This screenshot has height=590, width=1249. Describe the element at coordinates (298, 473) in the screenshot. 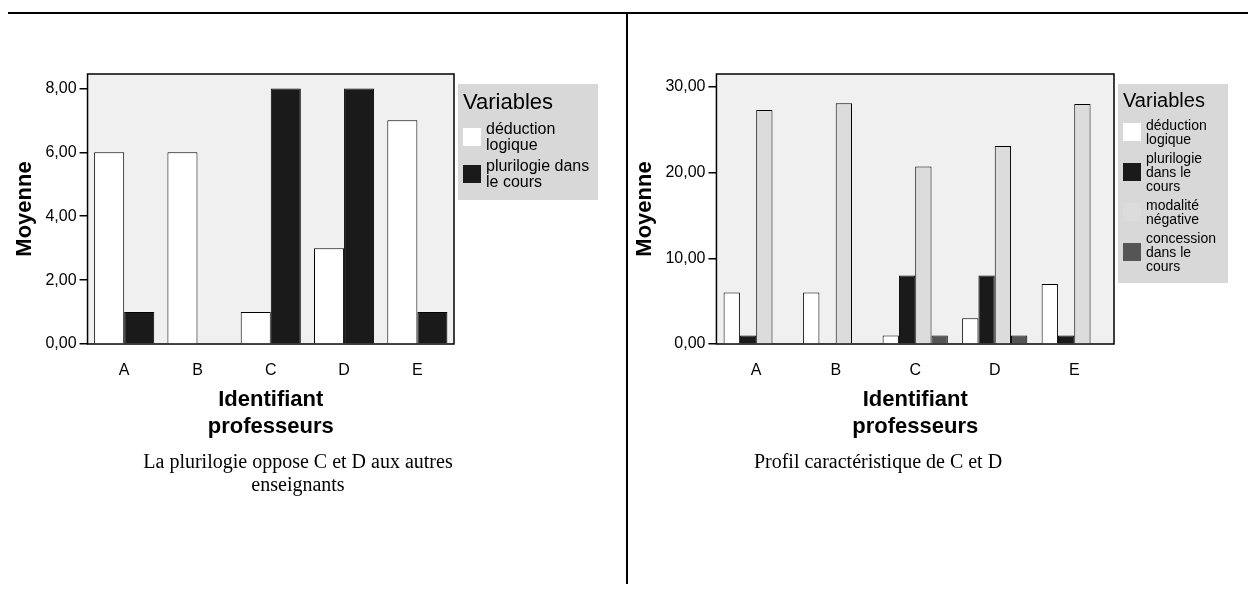

I see `text: La plurilogie oppose C et D aux autres enseignants` at that location.